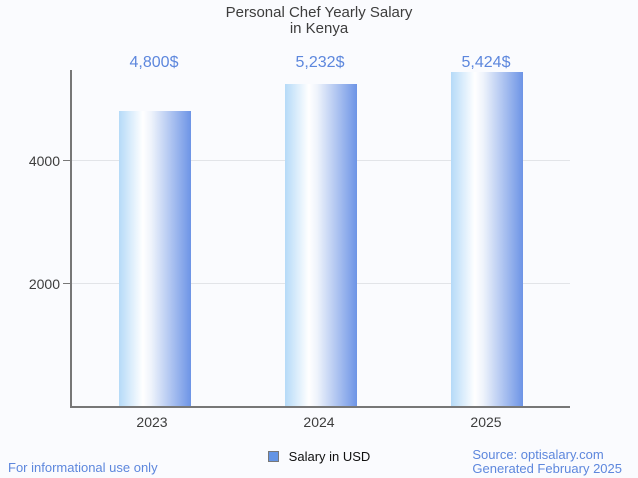 This screenshot has height=478, width=638. Describe the element at coordinates (319, 28) in the screenshot. I see `chart-title-line2: in Kenya` at that location.